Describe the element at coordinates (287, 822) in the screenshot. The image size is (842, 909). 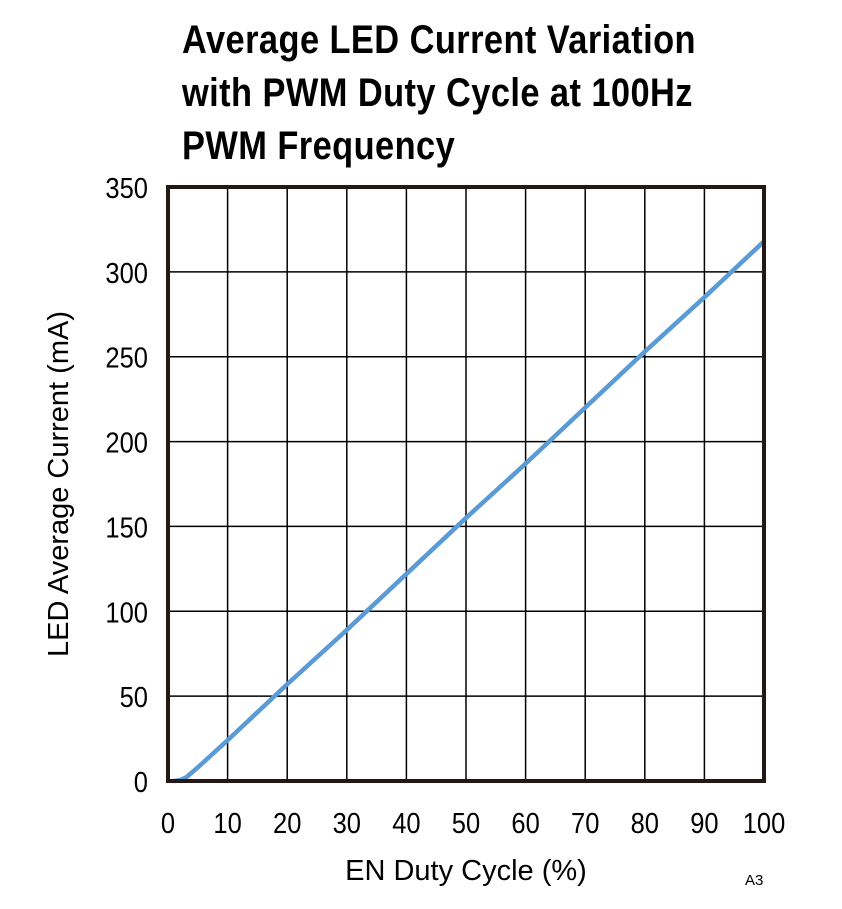
I see `x-tick-label: 20` at that location.